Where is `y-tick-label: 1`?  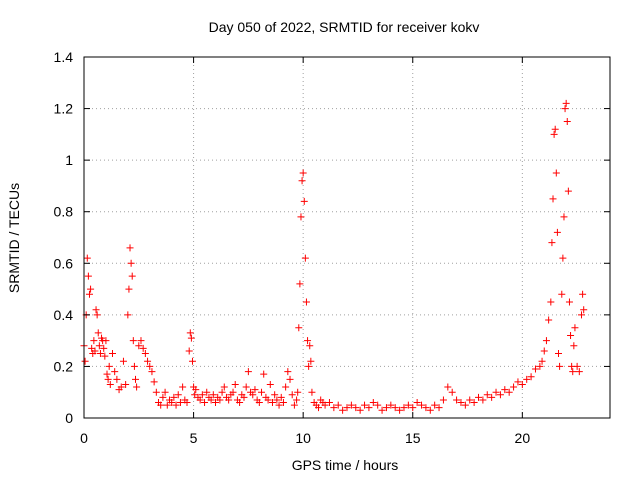
y-tick-label: 1 is located at coordinates (69, 160).